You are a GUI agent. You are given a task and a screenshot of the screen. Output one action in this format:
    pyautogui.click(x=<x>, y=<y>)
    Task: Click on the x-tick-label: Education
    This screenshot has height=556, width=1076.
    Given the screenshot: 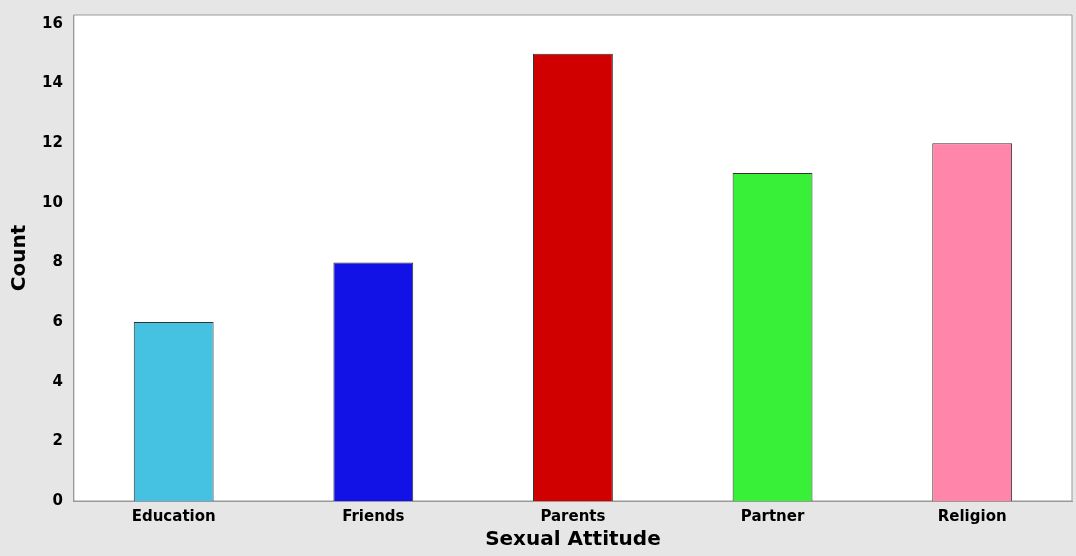 What is the action you would take?
    pyautogui.click(x=173, y=515)
    